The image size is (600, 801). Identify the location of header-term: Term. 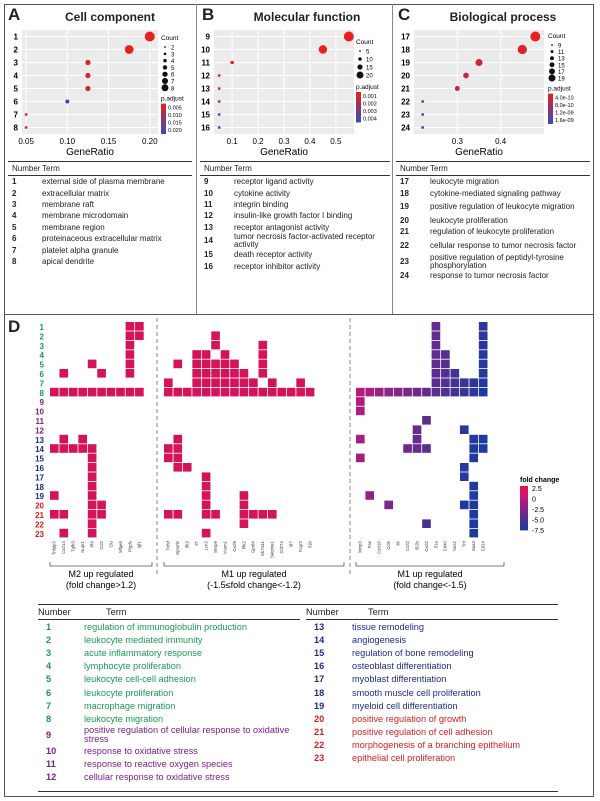
(378, 612).